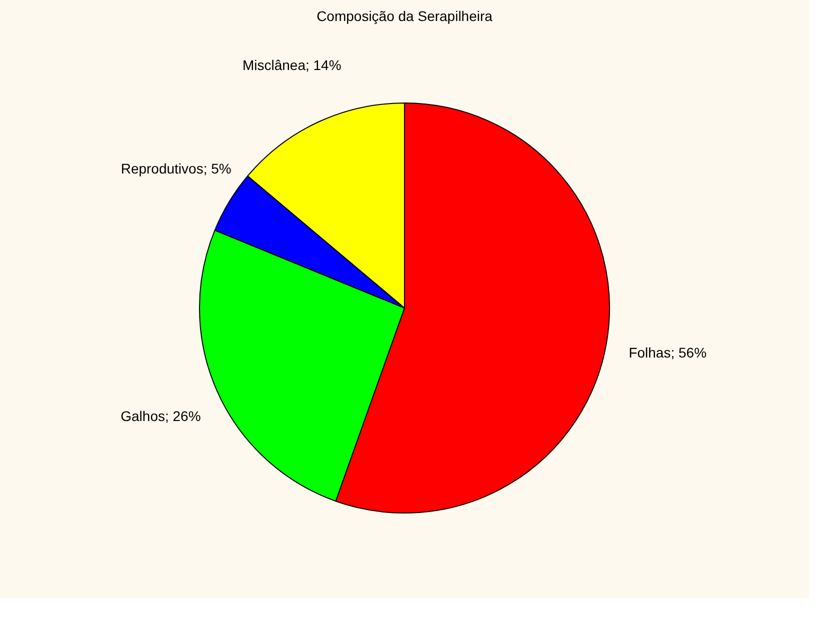 The height and width of the screenshot is (632, 829). I want to click on slice-label: Reprodutivos; 5%, so click(176, 168).